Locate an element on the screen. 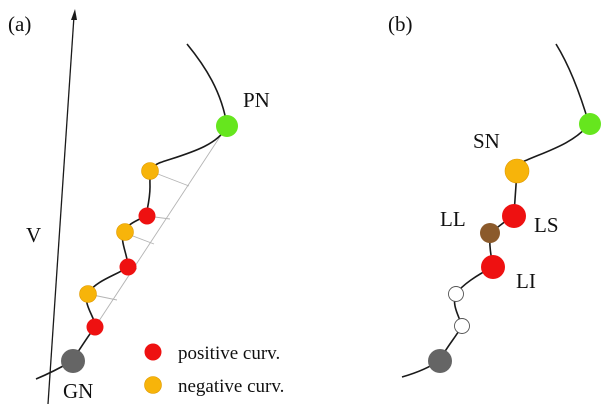 The height and width of the screenshot is (410, 603). panel-a-label: (a) is located at coordinates (19, 24).